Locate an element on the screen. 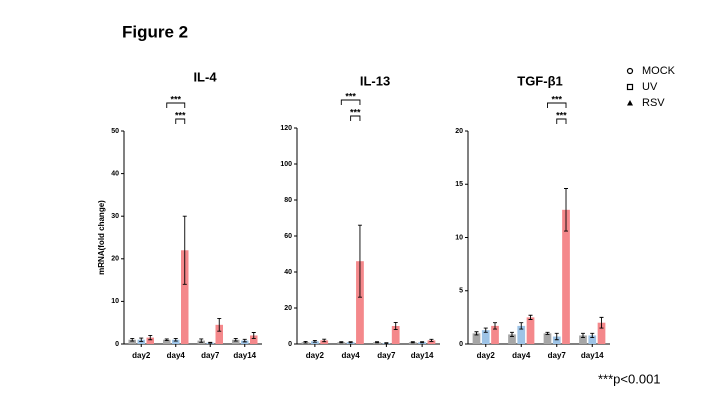 The image size is (720, 405). y-tick-label: 50 is located at coordinates (115, 131).